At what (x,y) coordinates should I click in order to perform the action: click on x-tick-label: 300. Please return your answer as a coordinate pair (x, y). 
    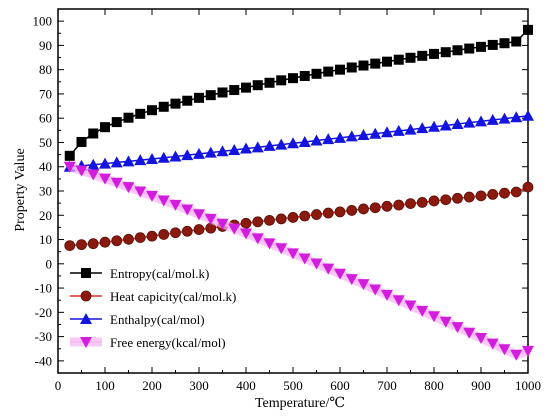
    Looking at the image, I should click on (199, 385).